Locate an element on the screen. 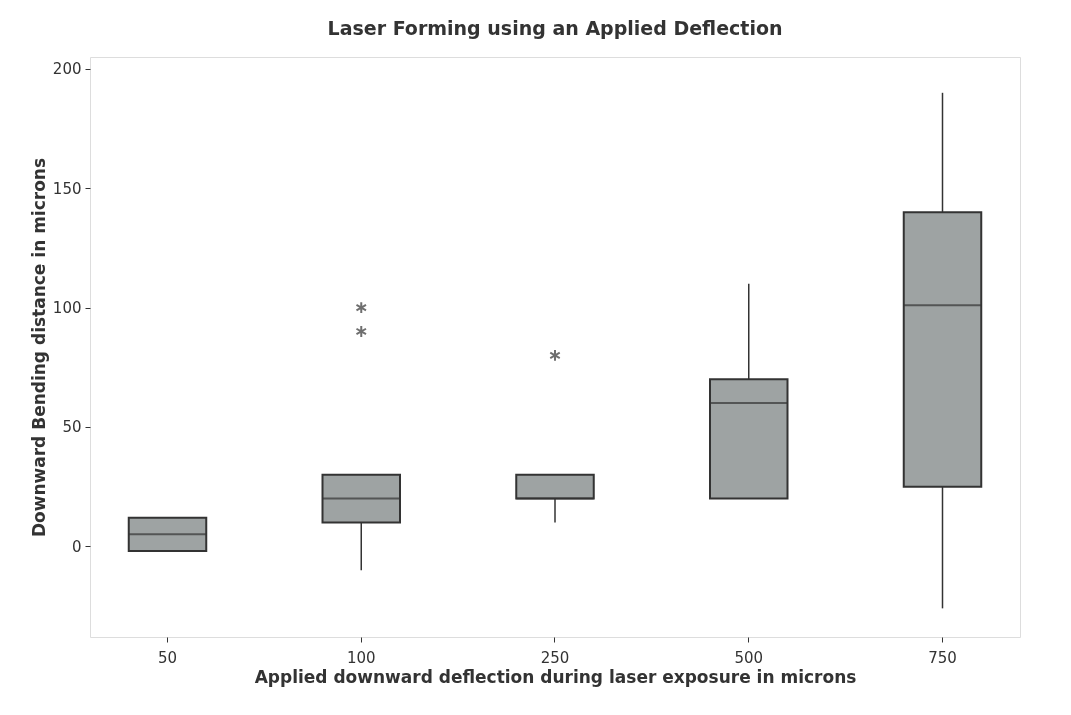 This screenshot has width=1071, height=715. y-tick-label: 0 is located at coordinates (76, 546).